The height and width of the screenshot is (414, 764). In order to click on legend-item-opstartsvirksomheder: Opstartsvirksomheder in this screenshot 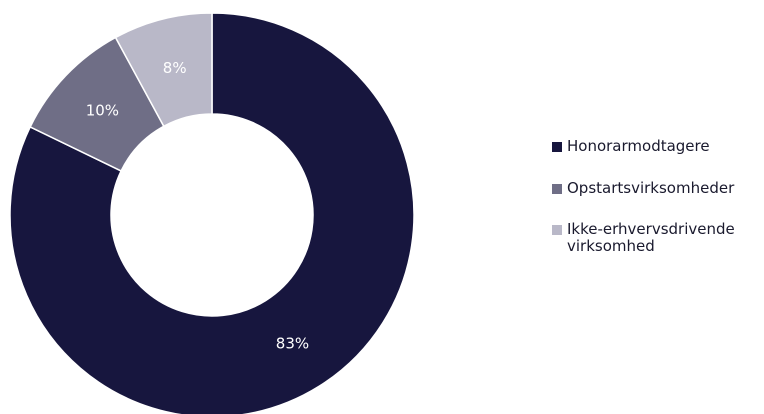, I will do `click(657, 188)`.